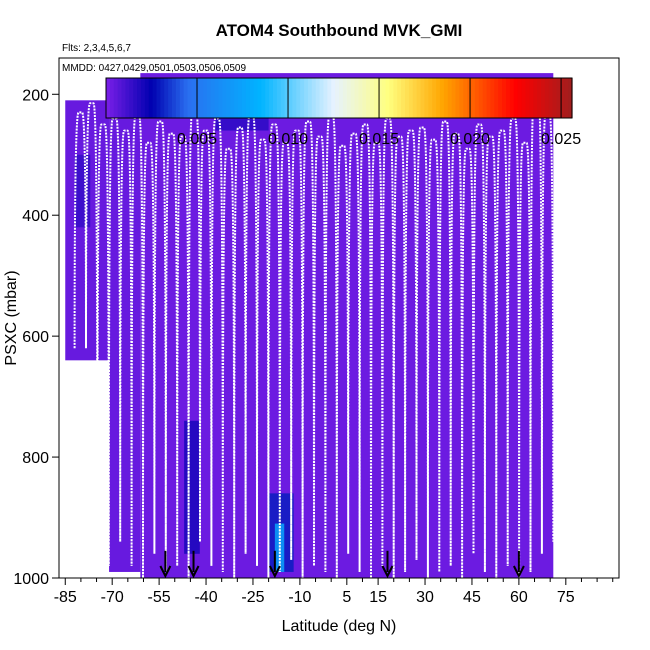 Image resolution: width=650 pixels, height=650 pixels. Describe the element at coordinates (35, 458) in the screenshot. I see `y-tick-label: 800` at that location.